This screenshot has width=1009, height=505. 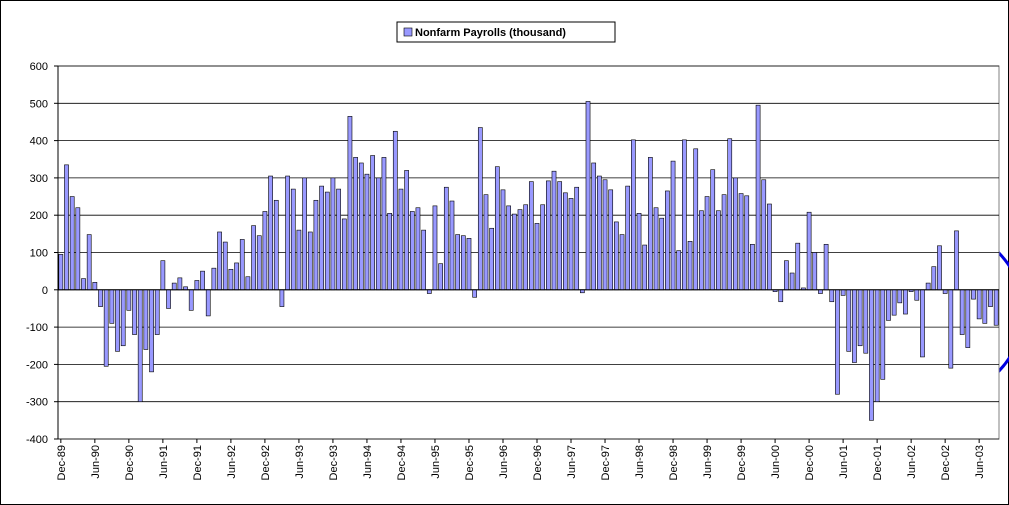 What do you see at coordinates (674, 462) in the screenshot?
I see `x-tick-label: Dec-98` at bounding box center [674, 462].